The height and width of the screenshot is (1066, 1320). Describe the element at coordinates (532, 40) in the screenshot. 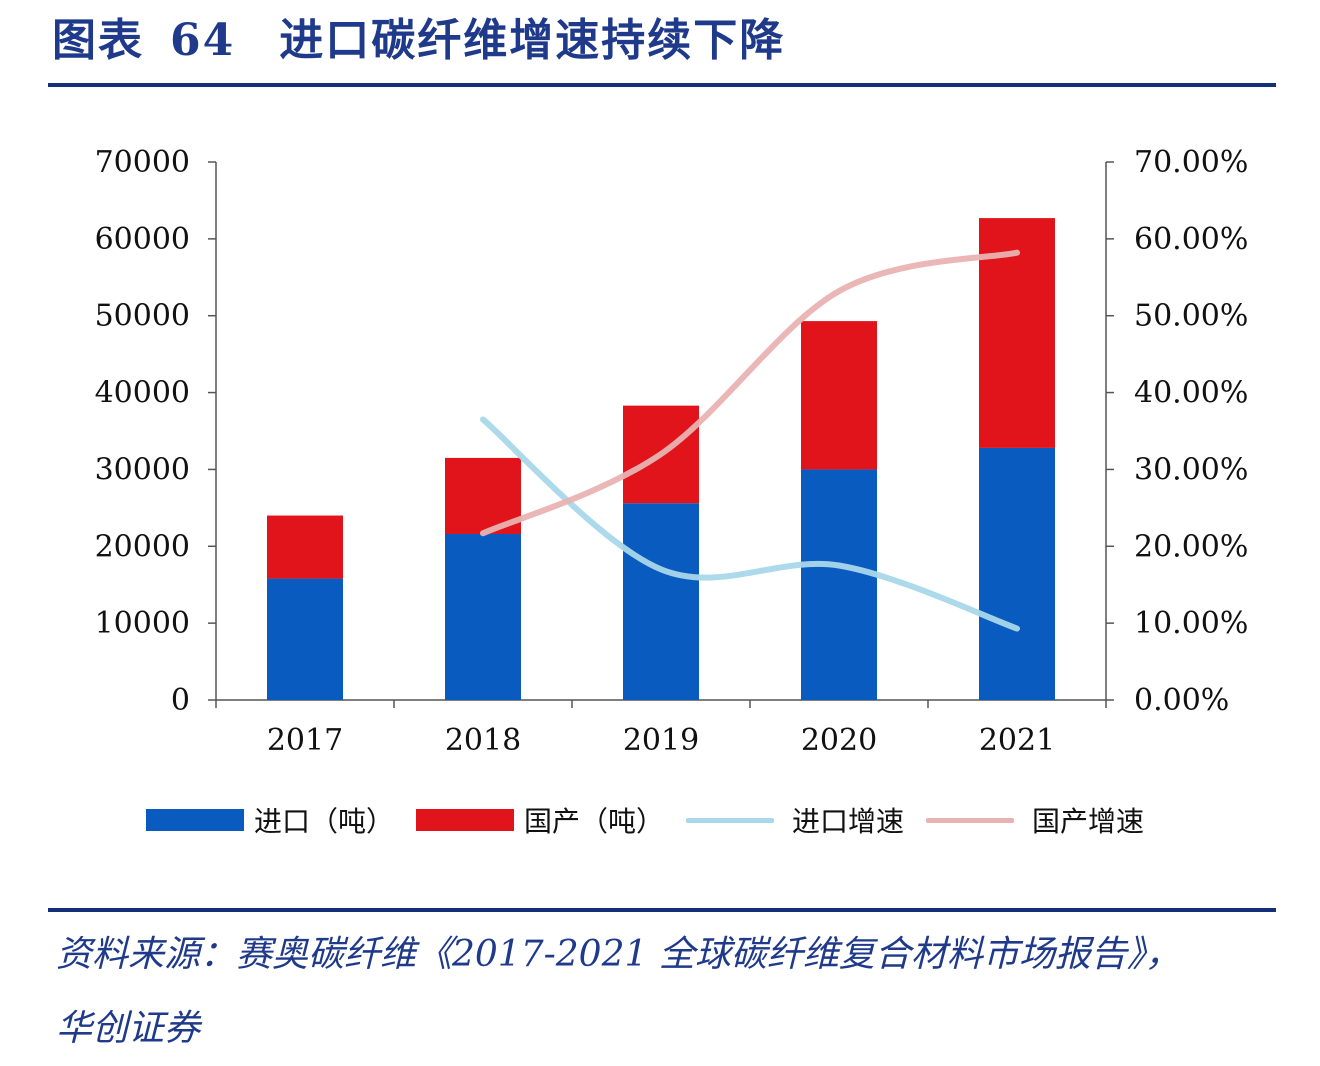

I see `chart-title: 进口碳纤维增速持续下降` at that location.